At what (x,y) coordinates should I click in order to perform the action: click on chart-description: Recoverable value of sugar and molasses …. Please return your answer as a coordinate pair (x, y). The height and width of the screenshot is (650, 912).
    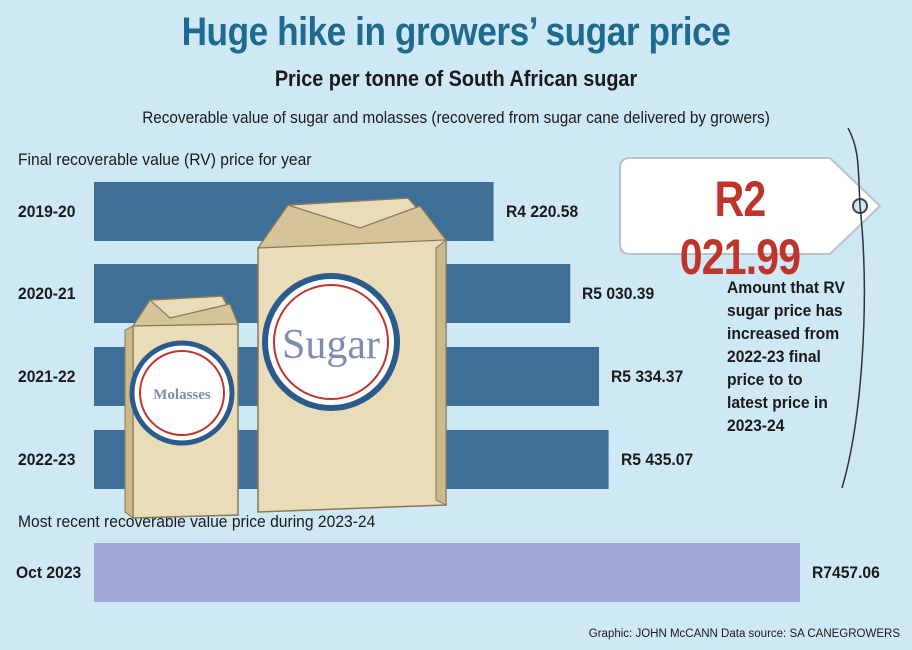
    Looking at the image, I should click on (456, 117).